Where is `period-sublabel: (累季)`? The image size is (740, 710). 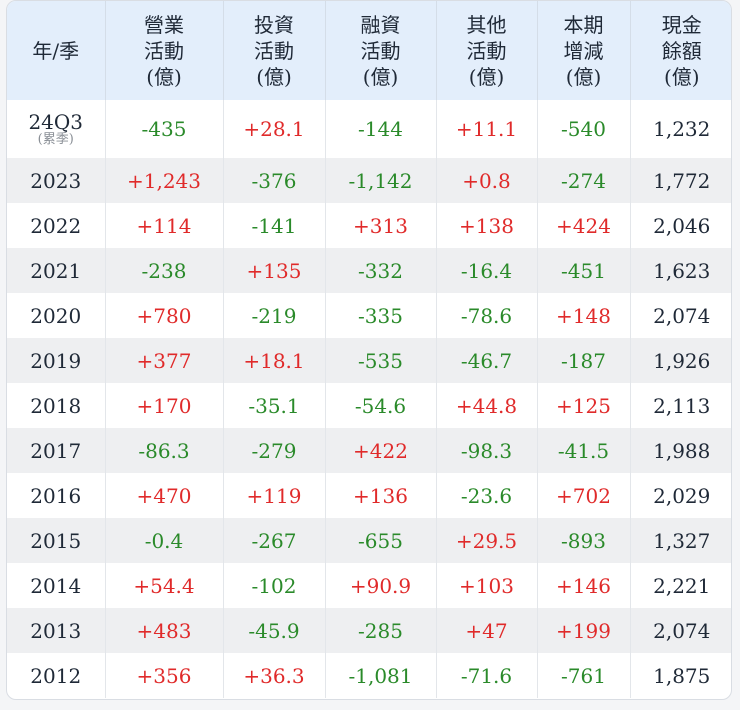
period-sublabel: (累季) is located at coordinates (55, 139).